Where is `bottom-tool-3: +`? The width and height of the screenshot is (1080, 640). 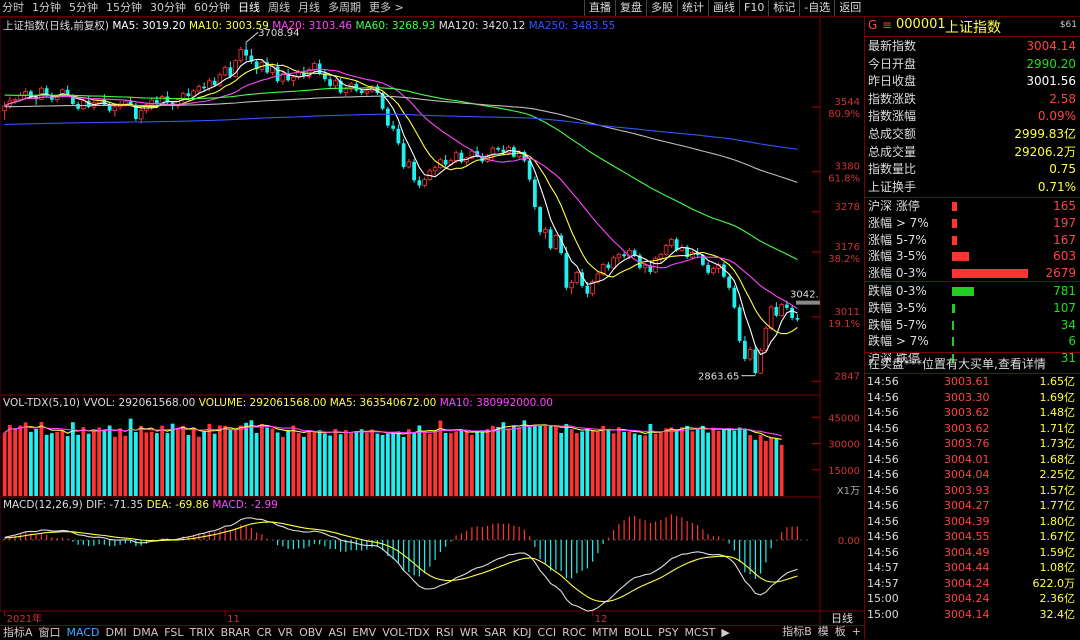
bottom-tool-3: + is located at coordinates (856, 631).